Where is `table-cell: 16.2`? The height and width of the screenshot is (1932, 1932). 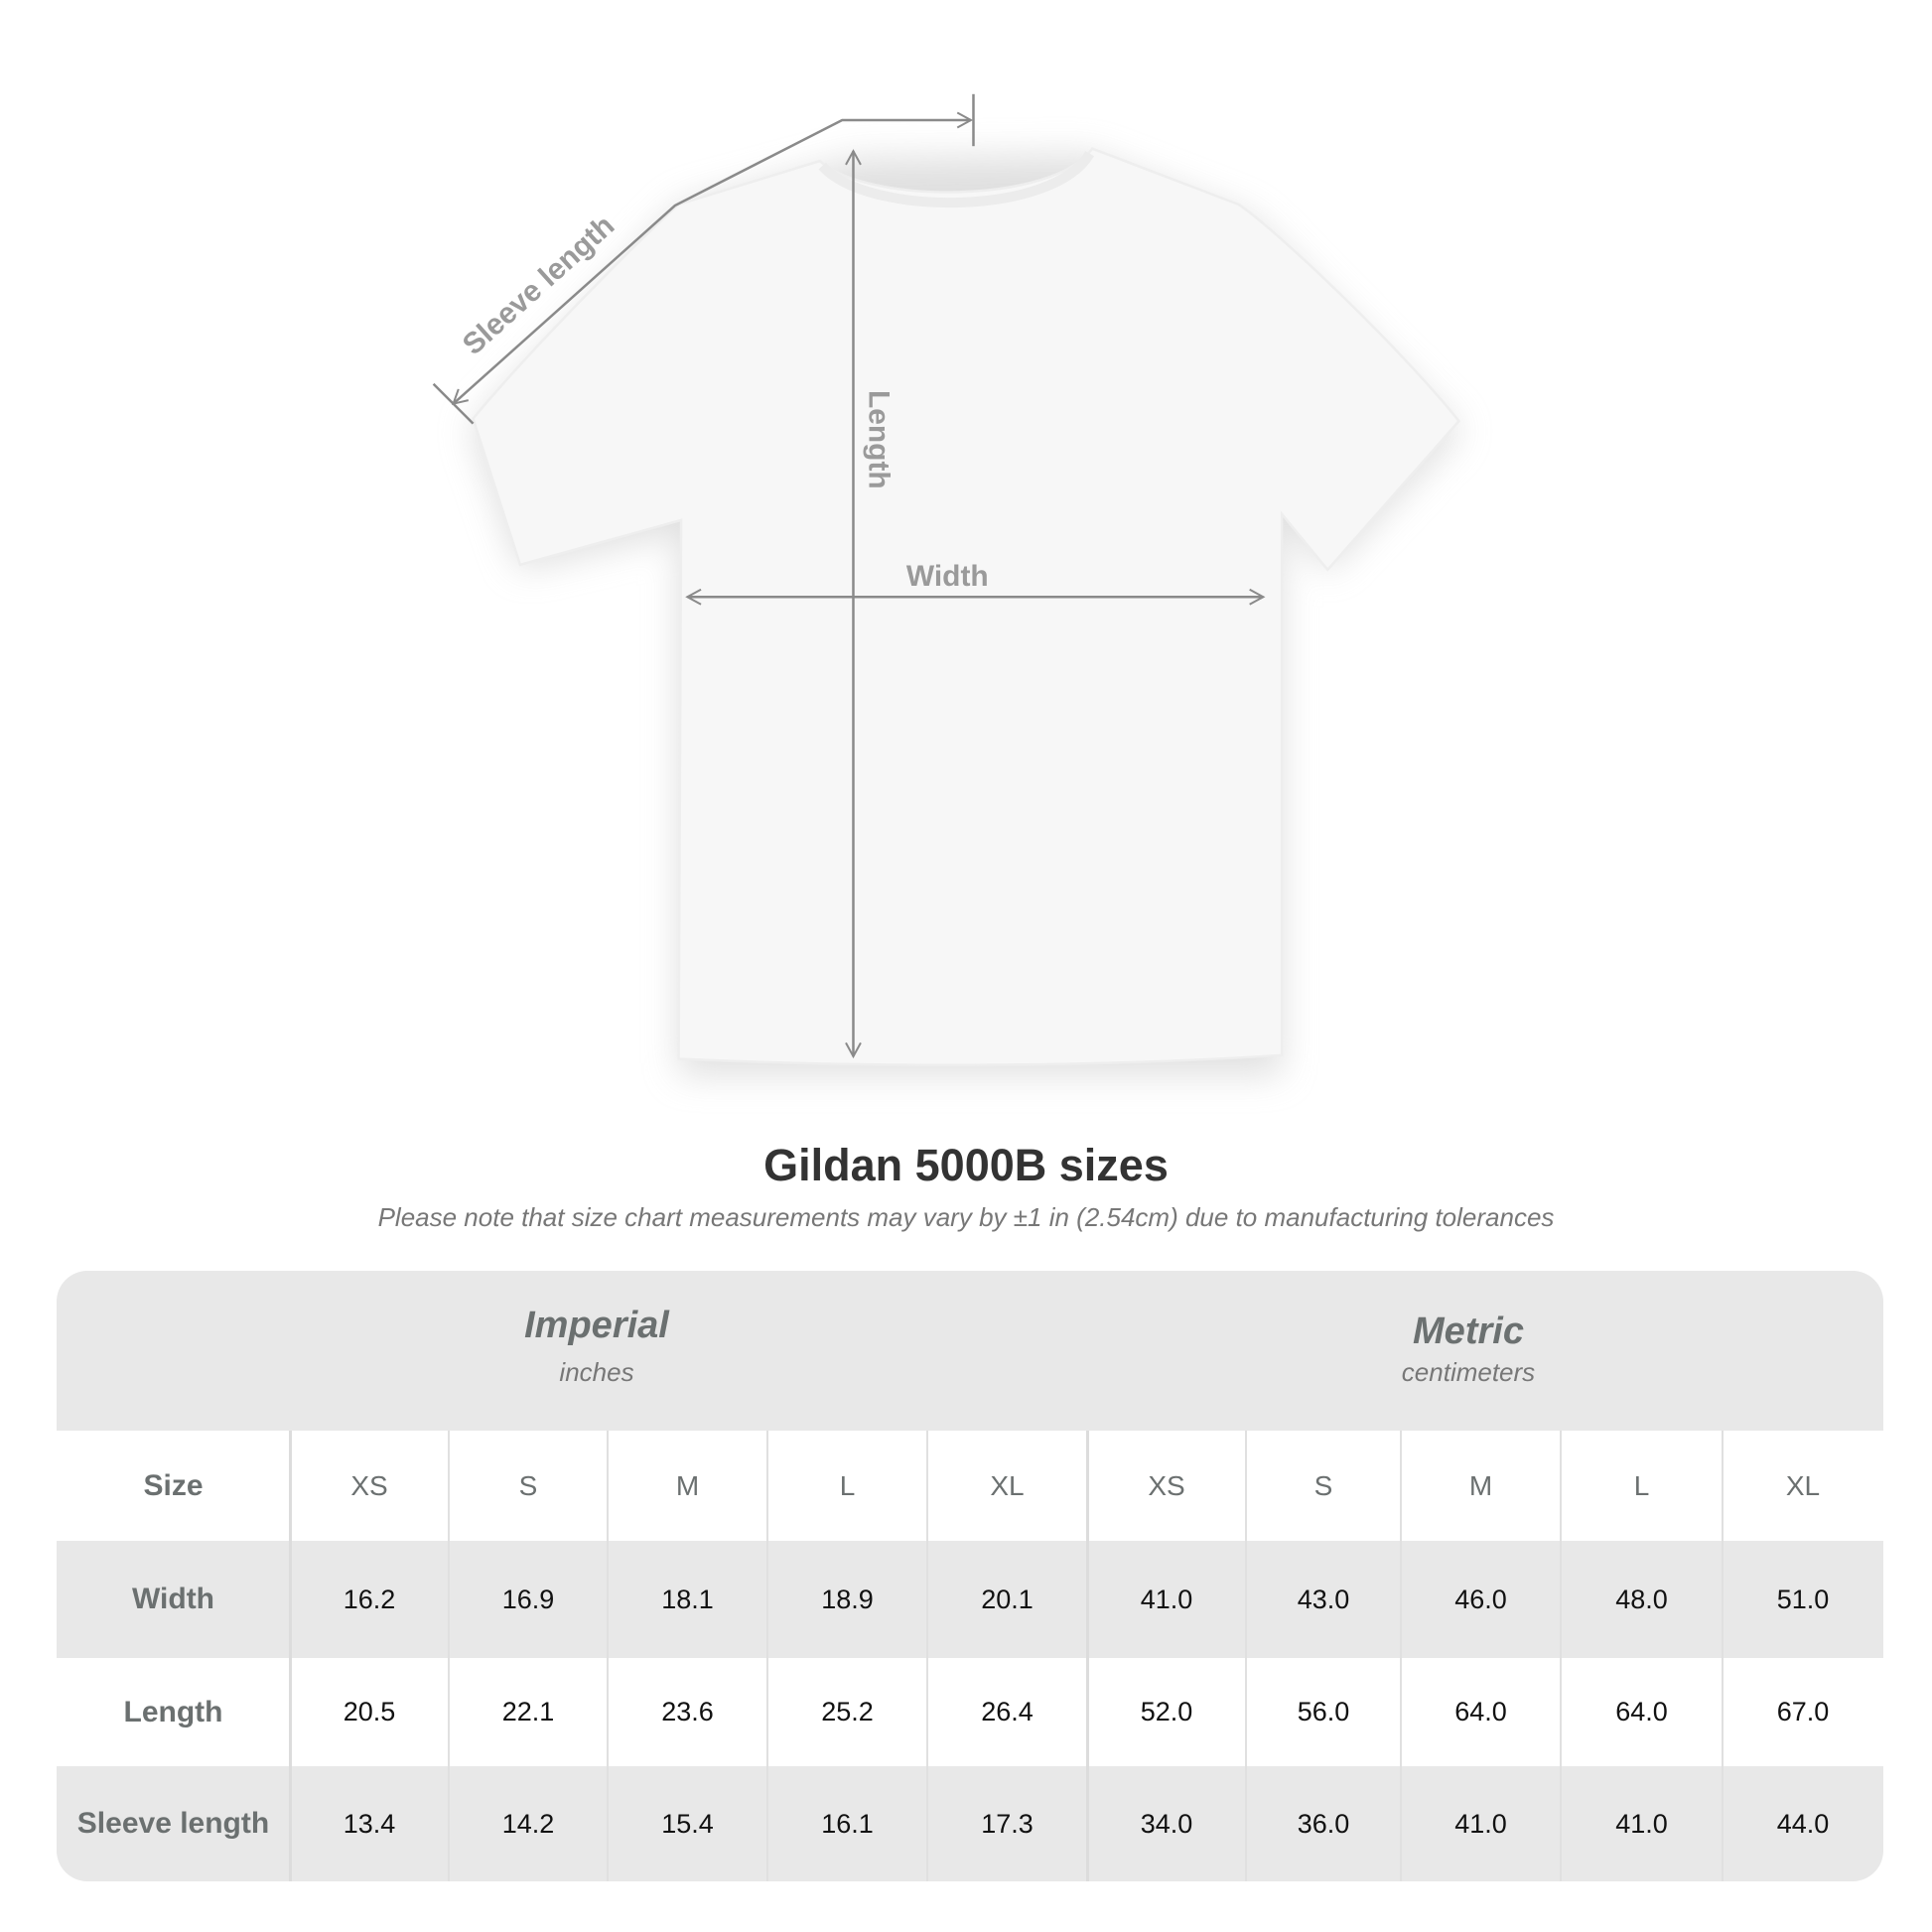
table-cell: 16.2 is located at coordinates (369, 1599).